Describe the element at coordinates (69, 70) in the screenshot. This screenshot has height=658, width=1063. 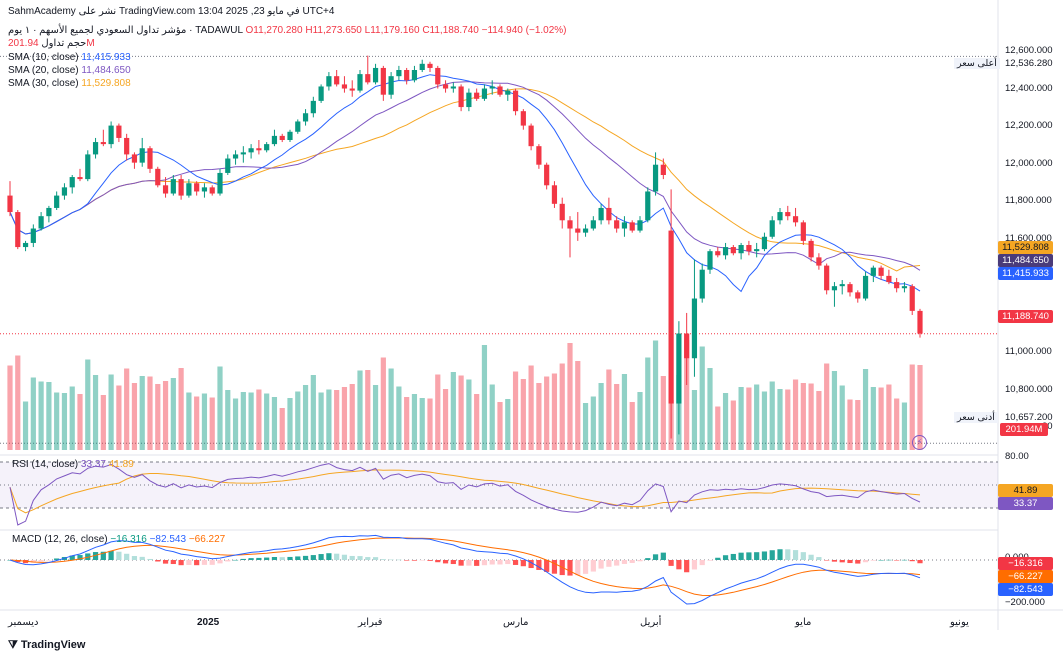
I see `sma20-legend: SMA (20, close) 11,484.650` at that location.